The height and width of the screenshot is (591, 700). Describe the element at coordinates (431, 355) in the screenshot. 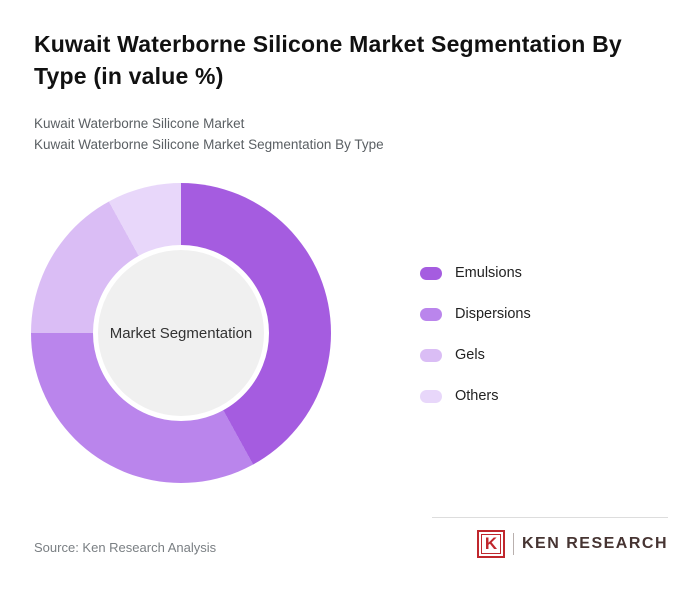

I see `legend-swatch-gels` at that location.